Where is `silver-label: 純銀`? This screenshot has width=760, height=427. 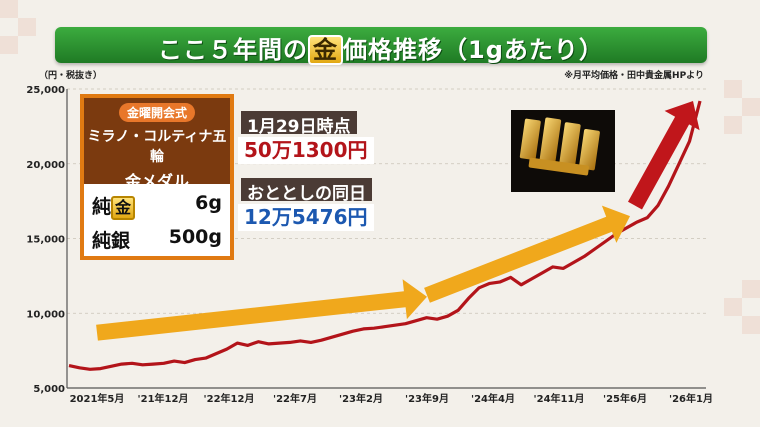
silver-label: 純銀 is located at coordinates (111, 241).